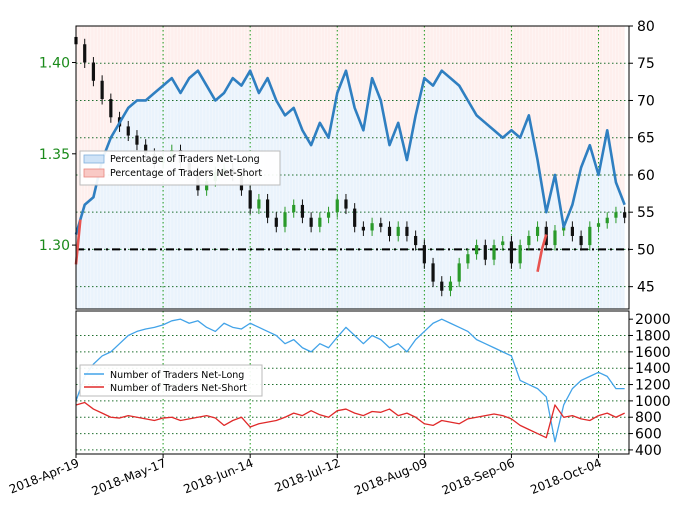 This screenshot has height=508, width=679. I want to click on right-tick-label: 75, so click(646, 64).